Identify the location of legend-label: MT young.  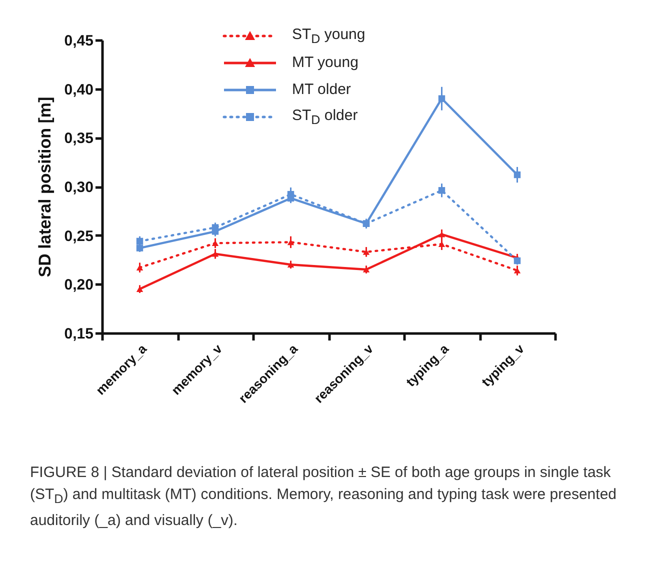
(325, 62).